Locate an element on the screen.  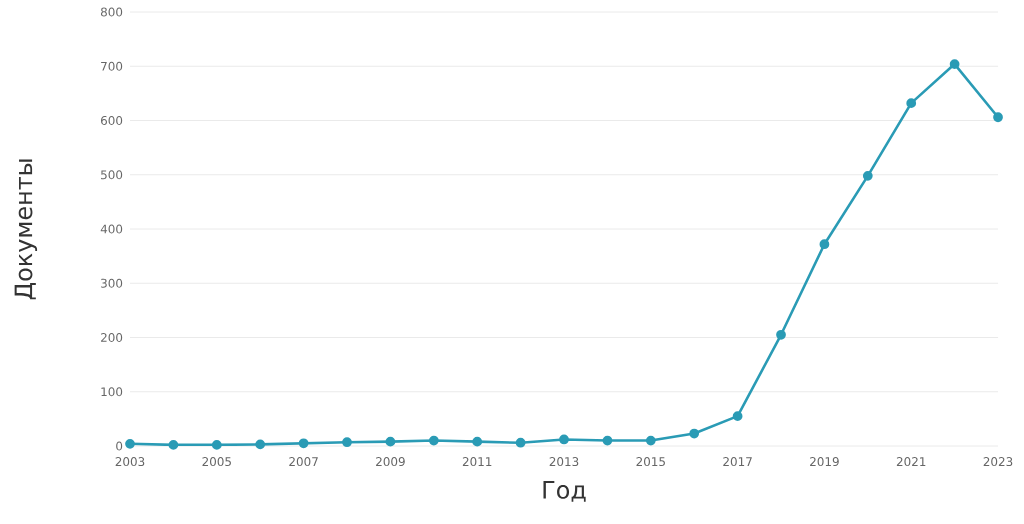
y-axis-title: Документы is located at coordinates (26, 229).